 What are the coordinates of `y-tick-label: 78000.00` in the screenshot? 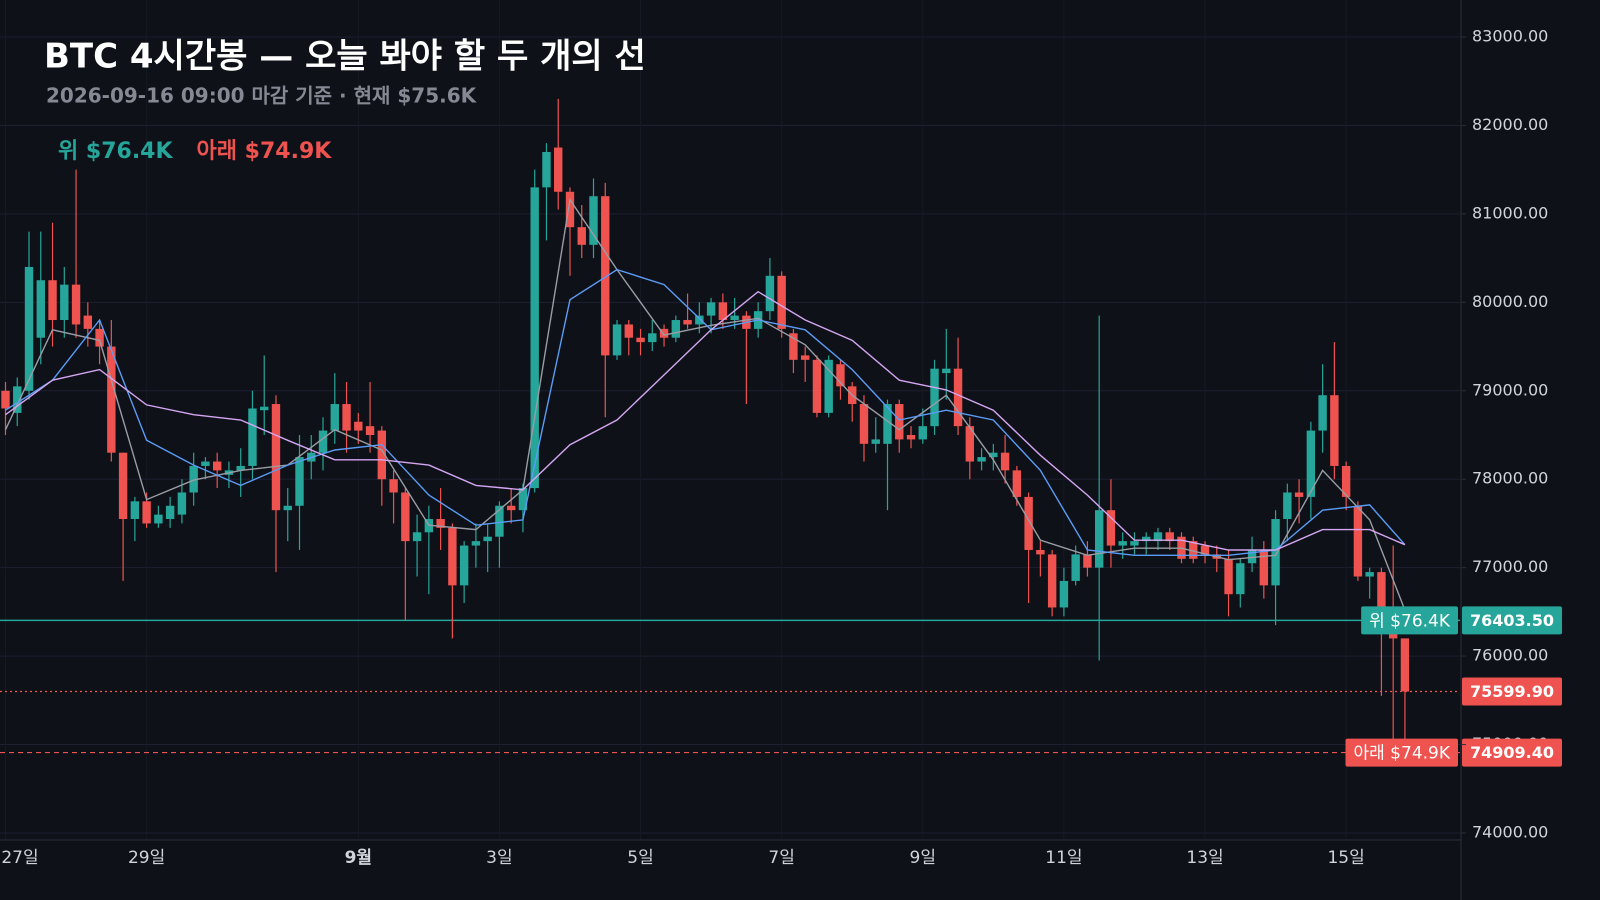 It's located at (1510, 478).